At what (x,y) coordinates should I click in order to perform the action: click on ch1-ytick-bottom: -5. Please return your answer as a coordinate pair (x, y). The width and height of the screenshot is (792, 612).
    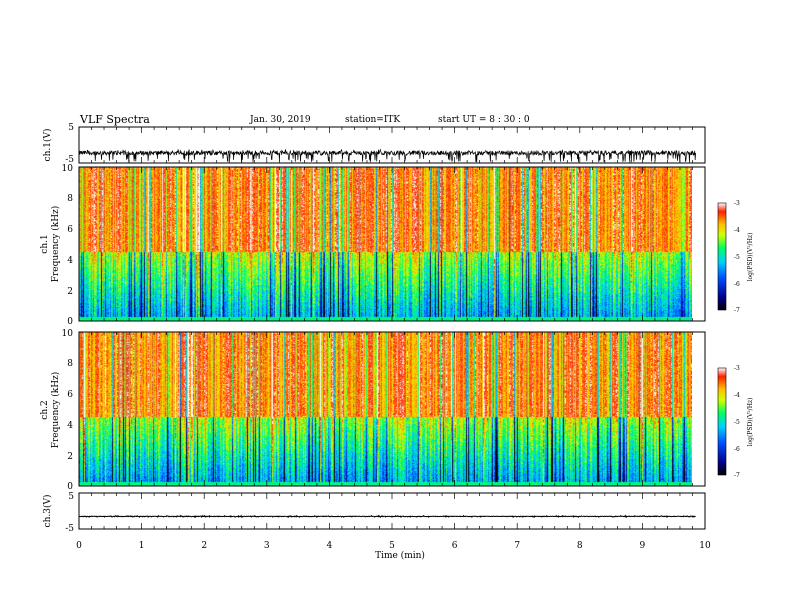
    Looking at the image, I should click on (69, 160).